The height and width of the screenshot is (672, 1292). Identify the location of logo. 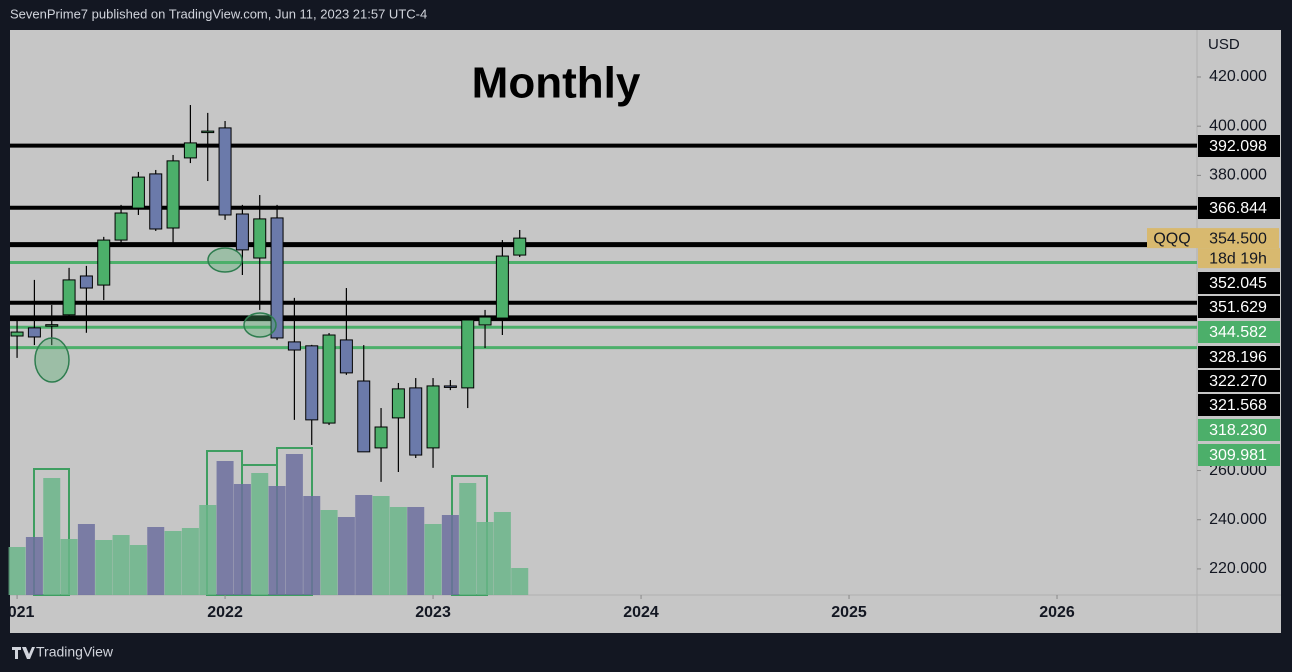
(23, 653).